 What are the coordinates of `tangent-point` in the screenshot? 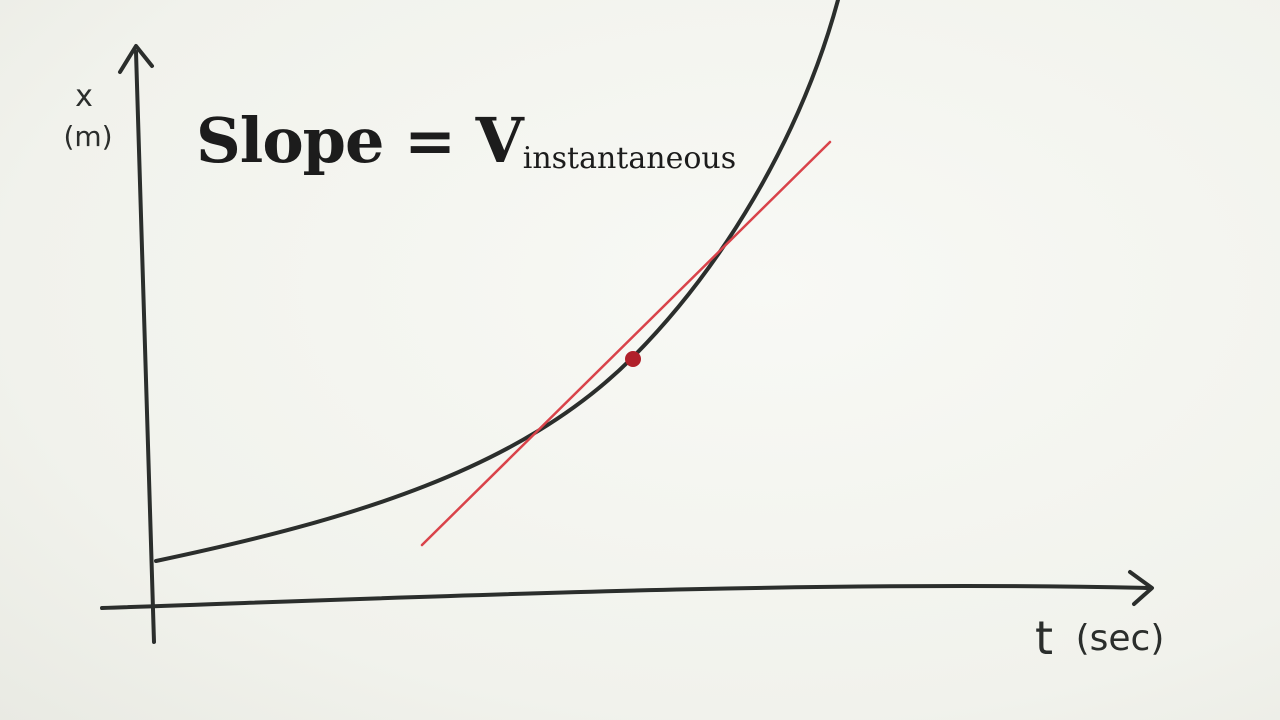 It's located at (633, 359).